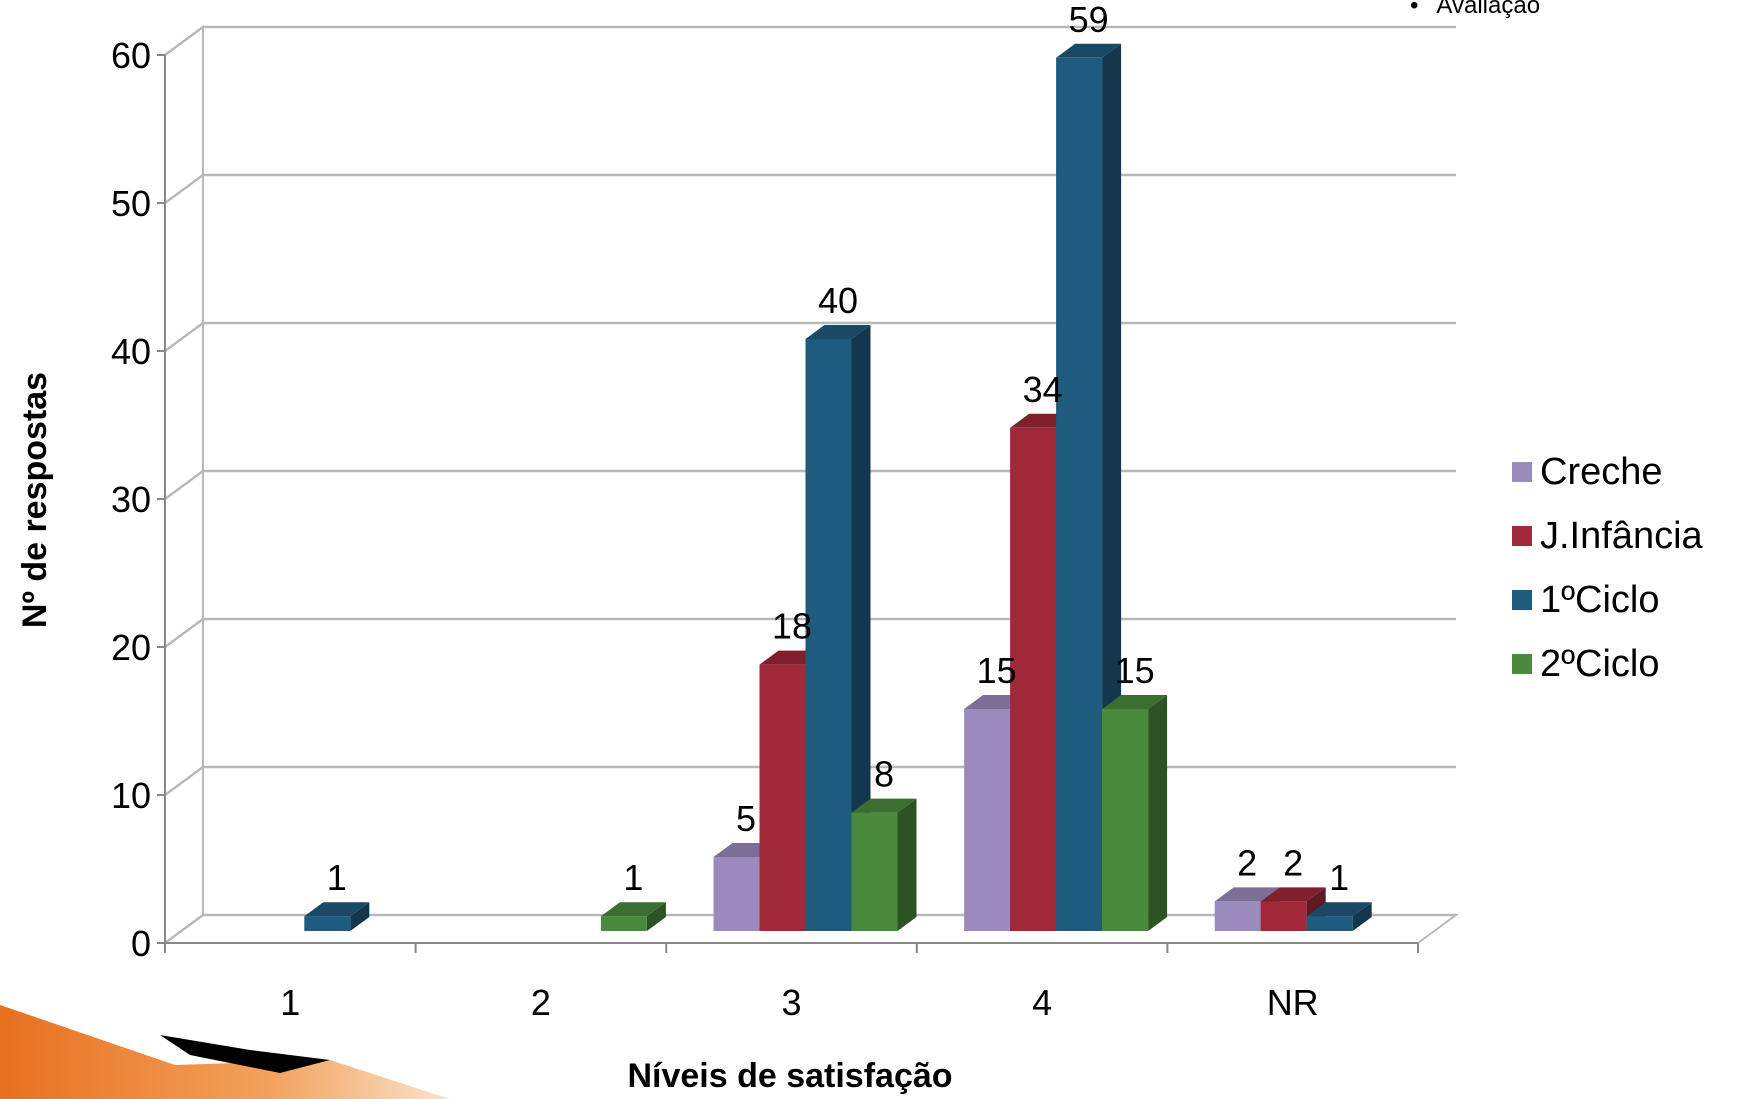  What do you see at coordinates (1600, 663) in the screenshot?
I see `legend-label: 2ºCiclo` at bounding box center [1600, 663].